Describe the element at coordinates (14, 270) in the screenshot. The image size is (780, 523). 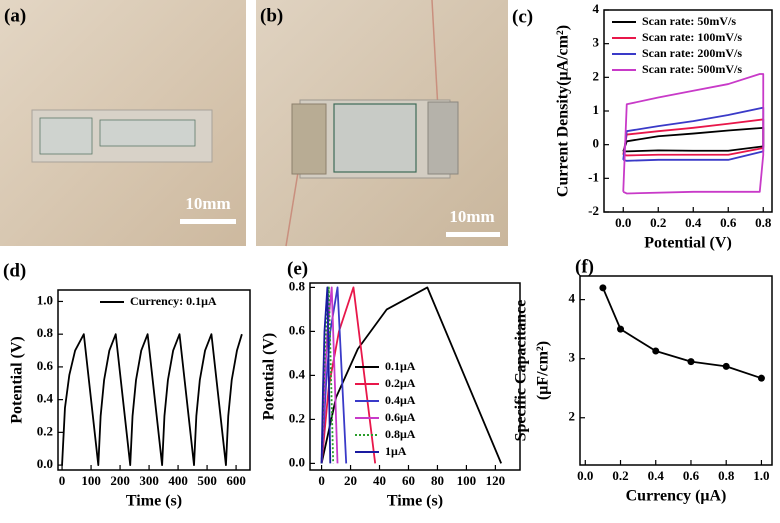
I see `panel-label: (d)` at that location.